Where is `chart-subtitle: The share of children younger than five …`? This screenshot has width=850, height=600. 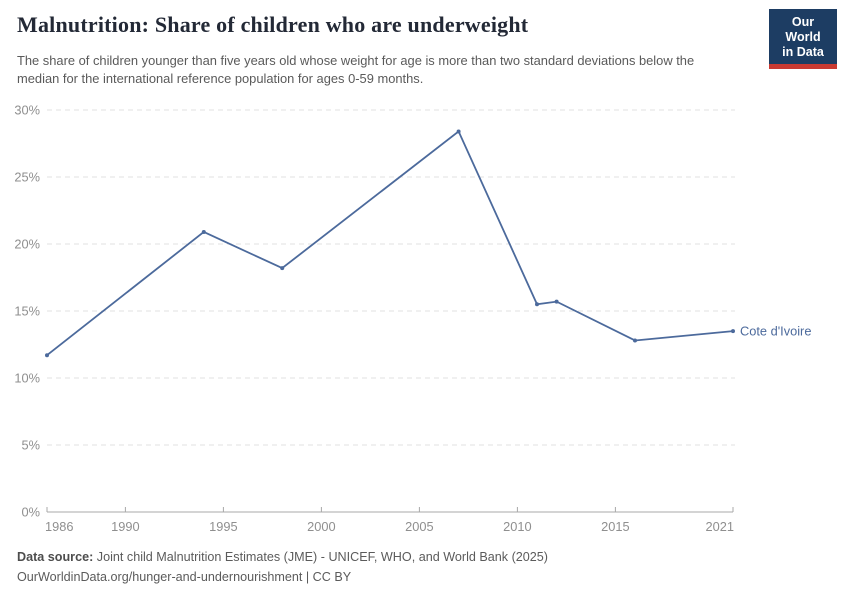
chart-subtitle: The share of children younger than five … is located at coordinates (356, 70).